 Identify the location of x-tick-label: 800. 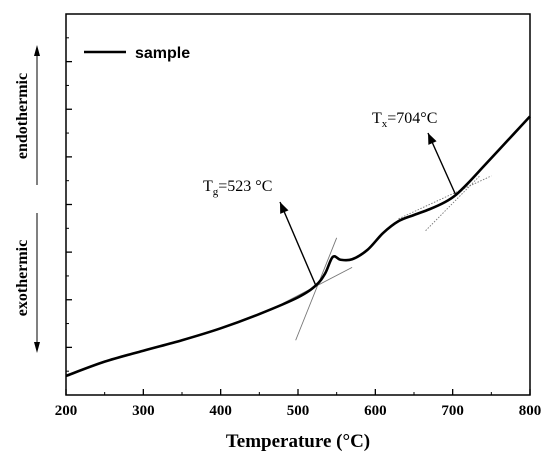
(530, 411).